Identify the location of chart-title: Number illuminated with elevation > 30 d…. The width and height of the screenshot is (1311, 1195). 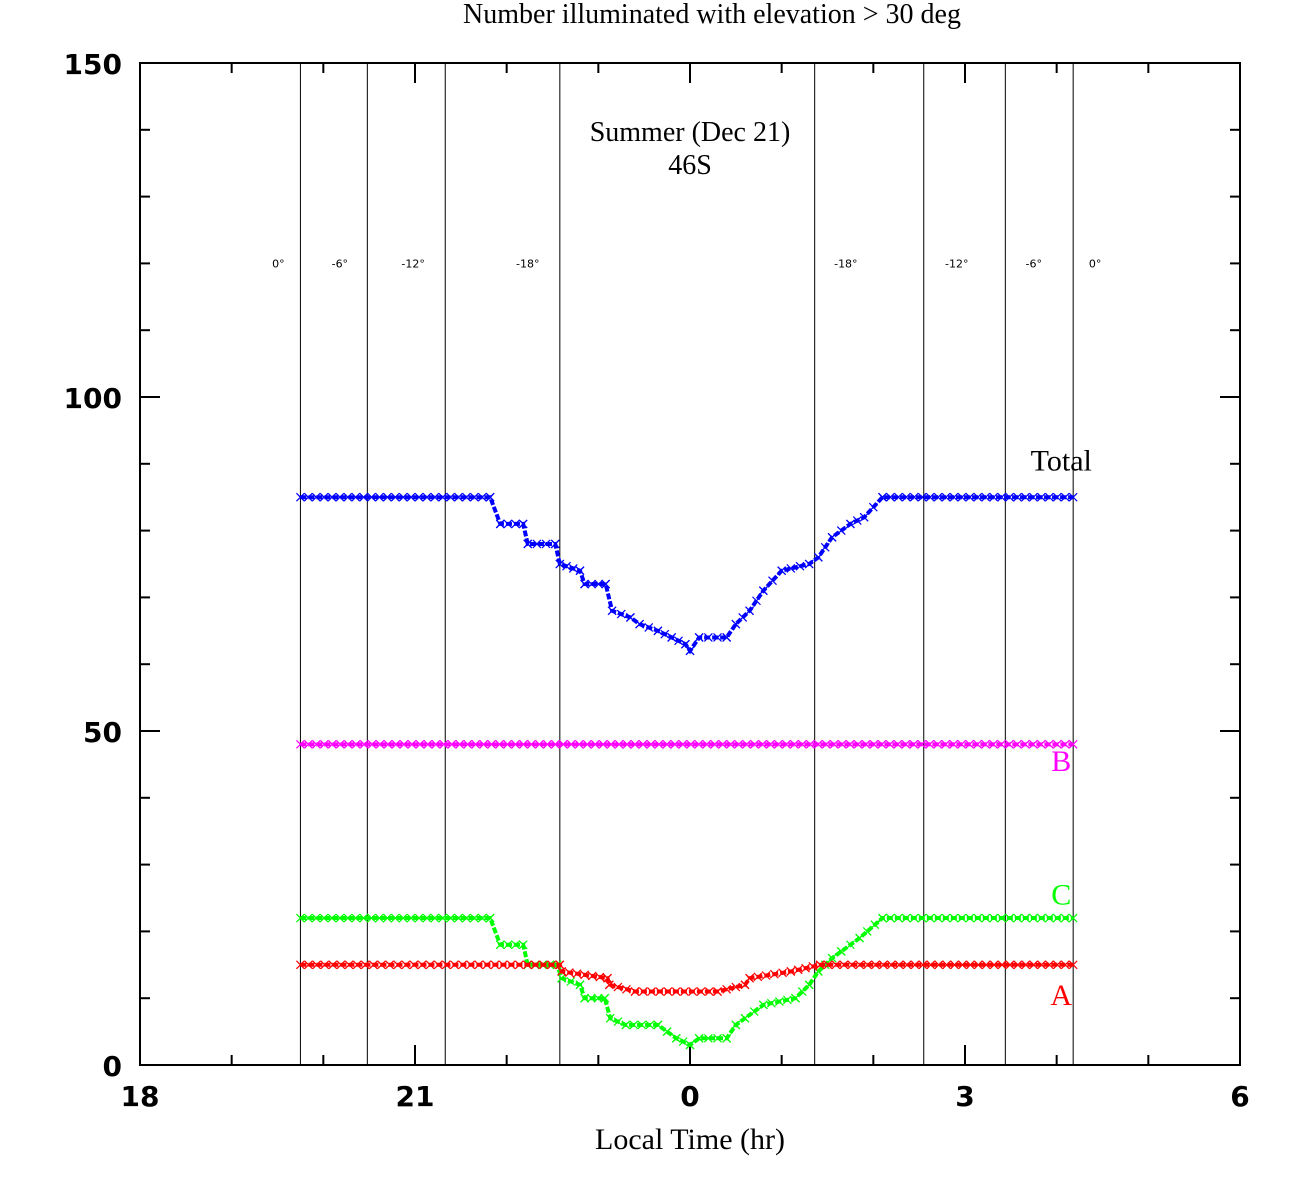
(712, 15).